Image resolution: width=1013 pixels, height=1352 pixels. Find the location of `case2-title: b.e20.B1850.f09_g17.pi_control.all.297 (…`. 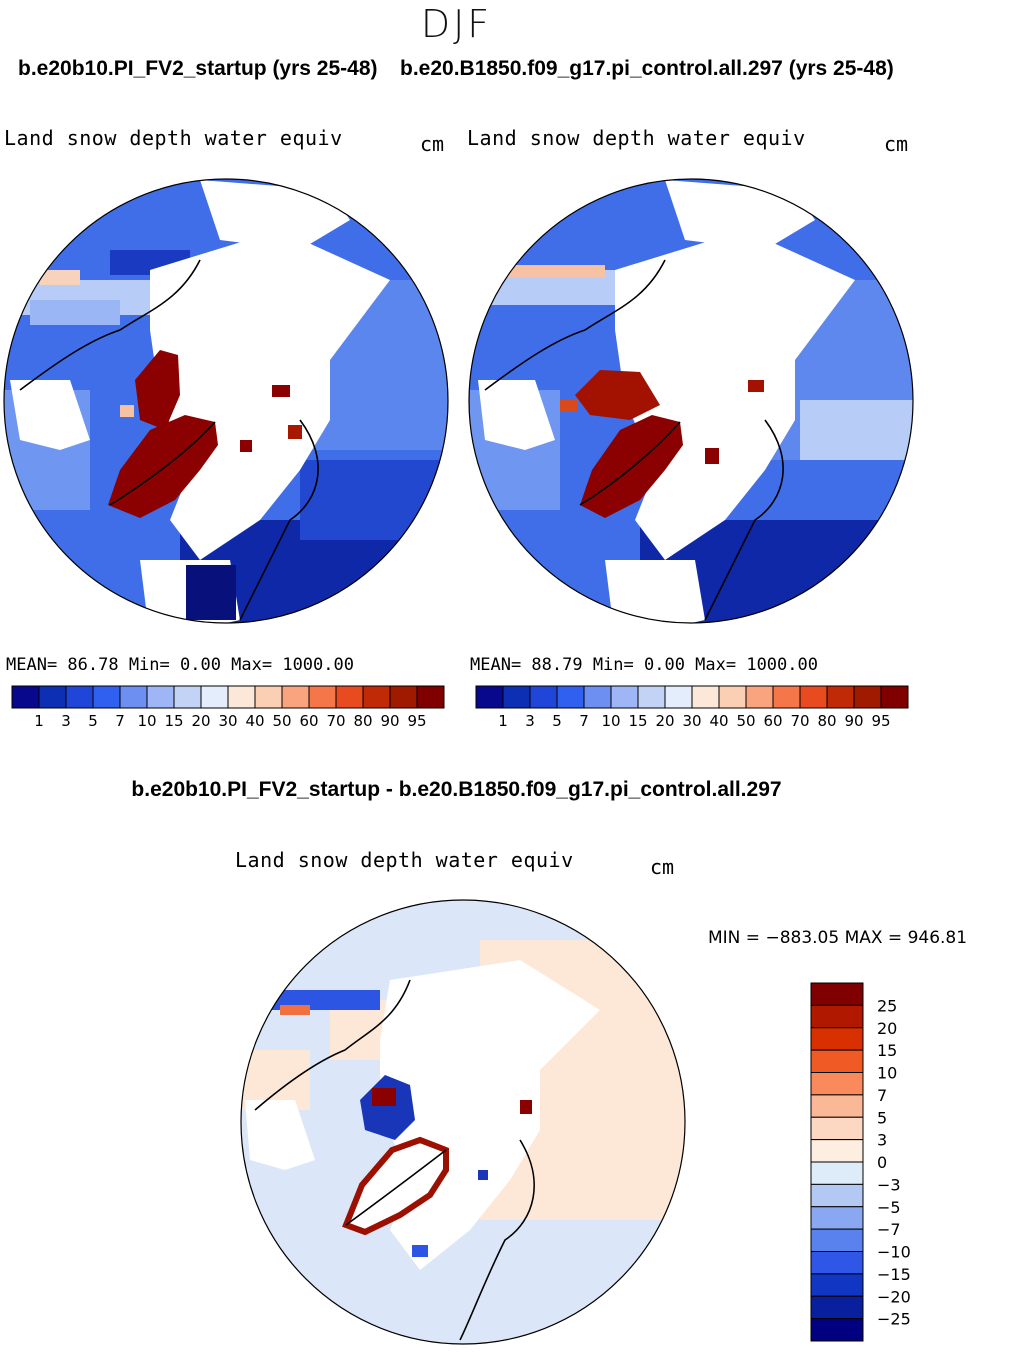

case2-title: b.e20.B1850.f09_g17.pi_control.all.297 (… is located at coordinates (647, 68).